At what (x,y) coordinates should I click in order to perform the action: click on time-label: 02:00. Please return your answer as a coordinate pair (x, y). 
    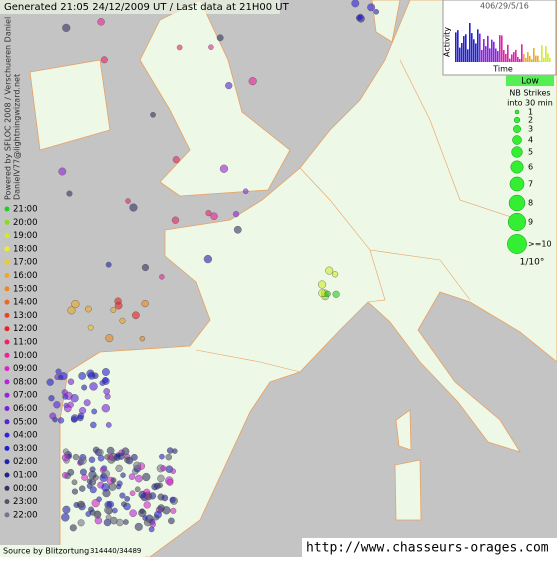
    Looking at the image, I should click on (25, 462).